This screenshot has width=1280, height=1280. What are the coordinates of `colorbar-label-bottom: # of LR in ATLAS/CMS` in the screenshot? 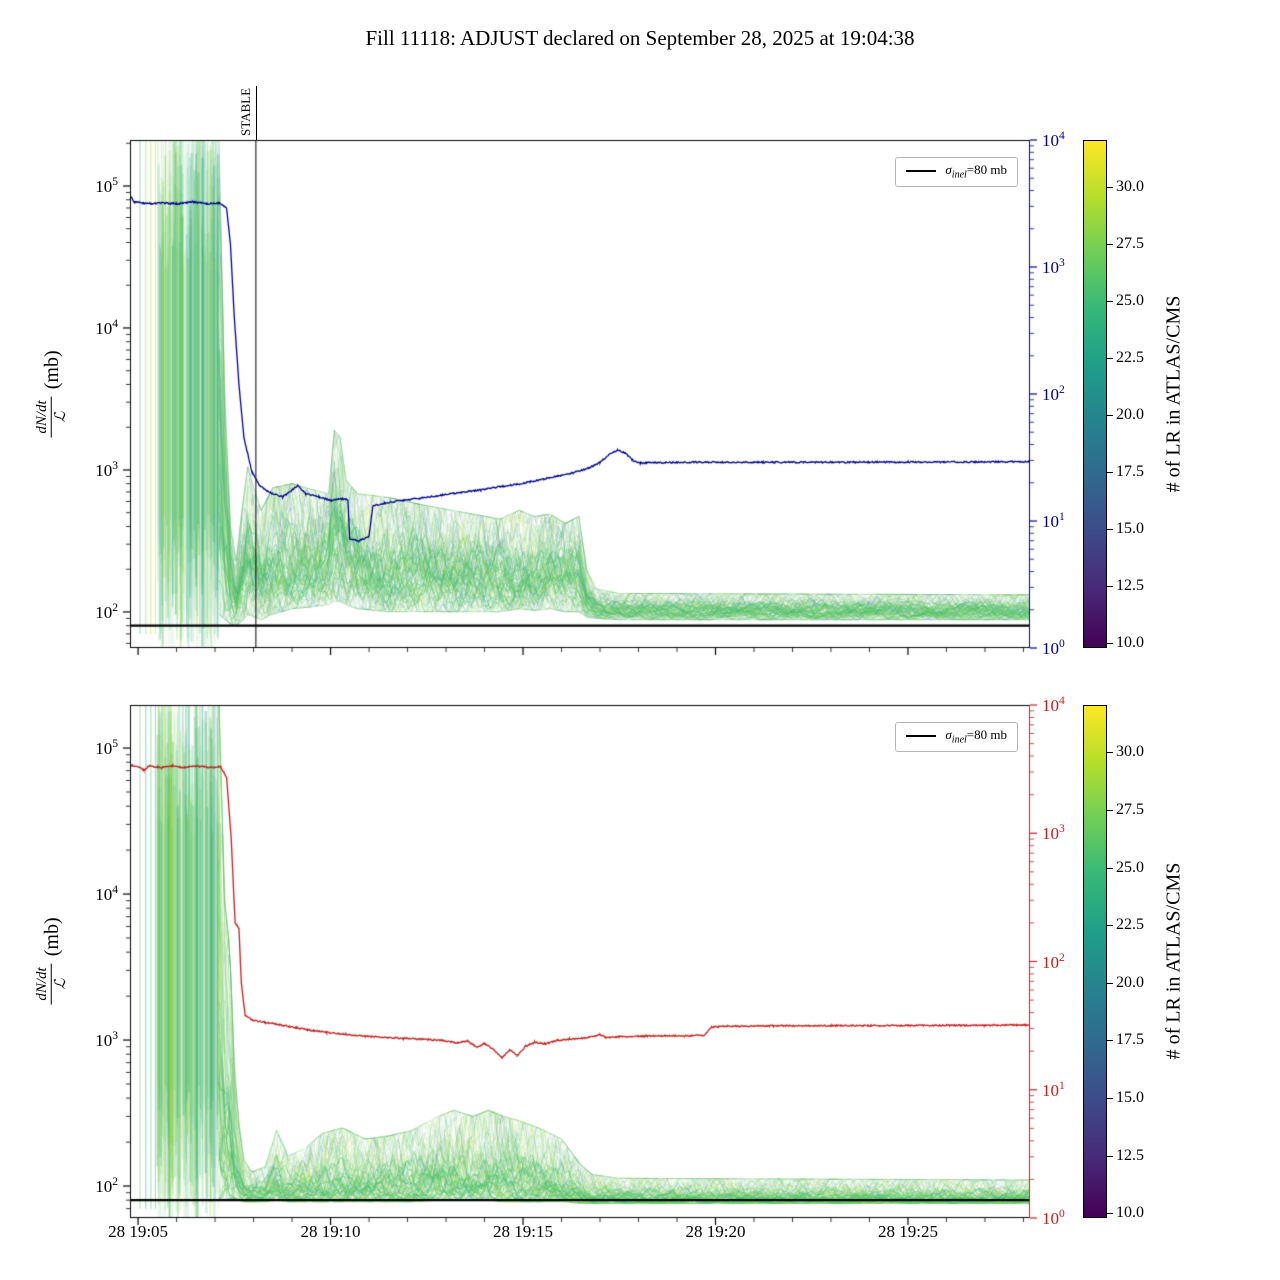 It's located at (1173, 961).